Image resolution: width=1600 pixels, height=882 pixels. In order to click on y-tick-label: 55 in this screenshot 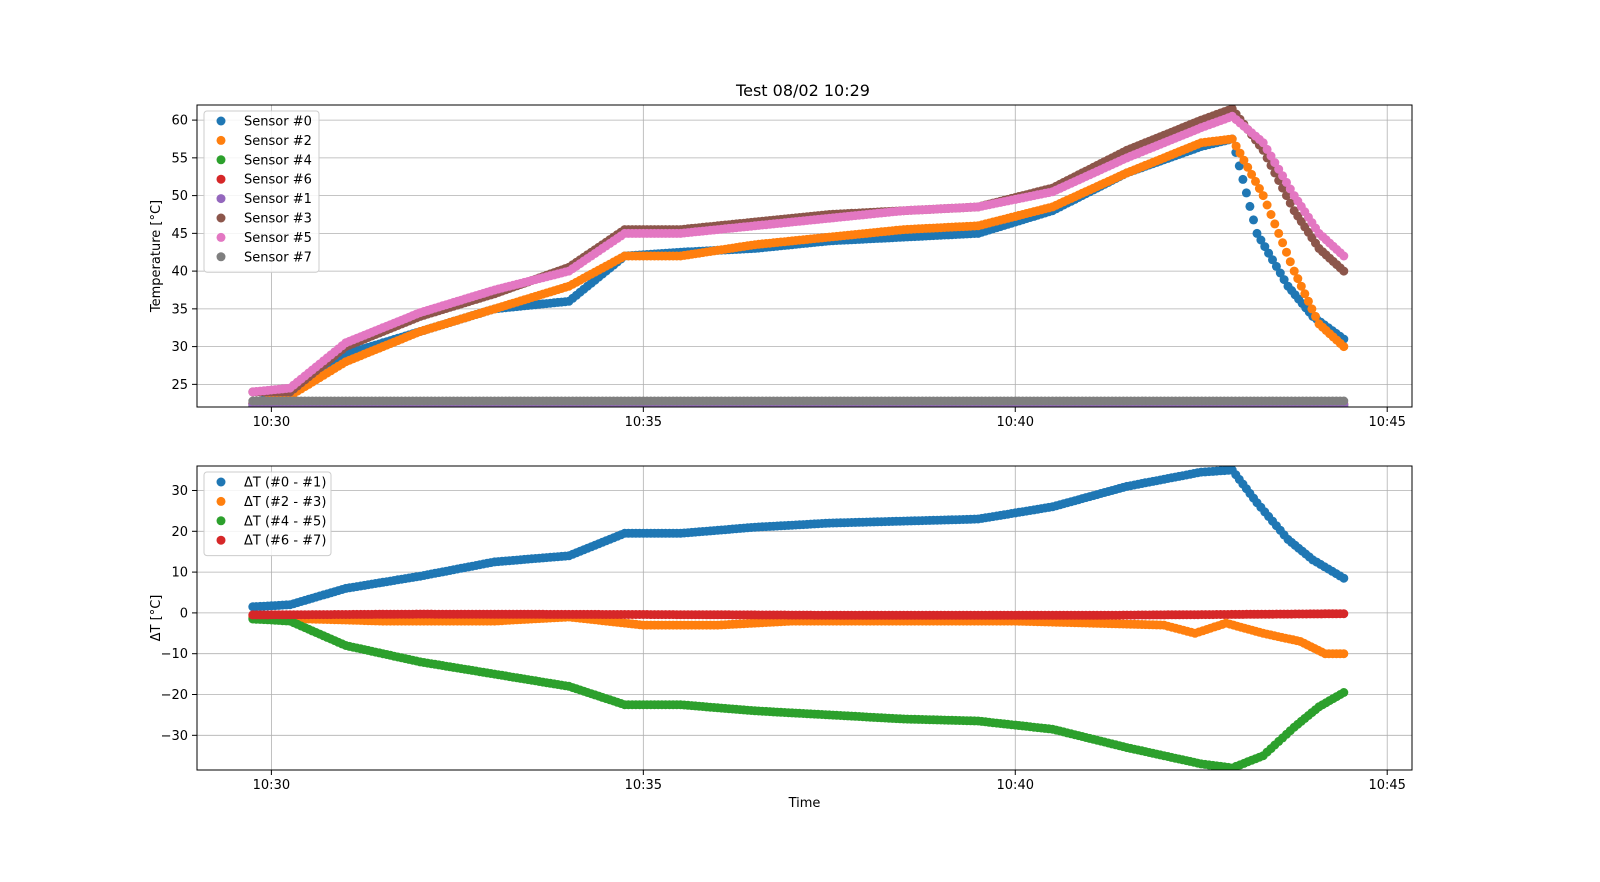, I will do `click(179, 158)`.